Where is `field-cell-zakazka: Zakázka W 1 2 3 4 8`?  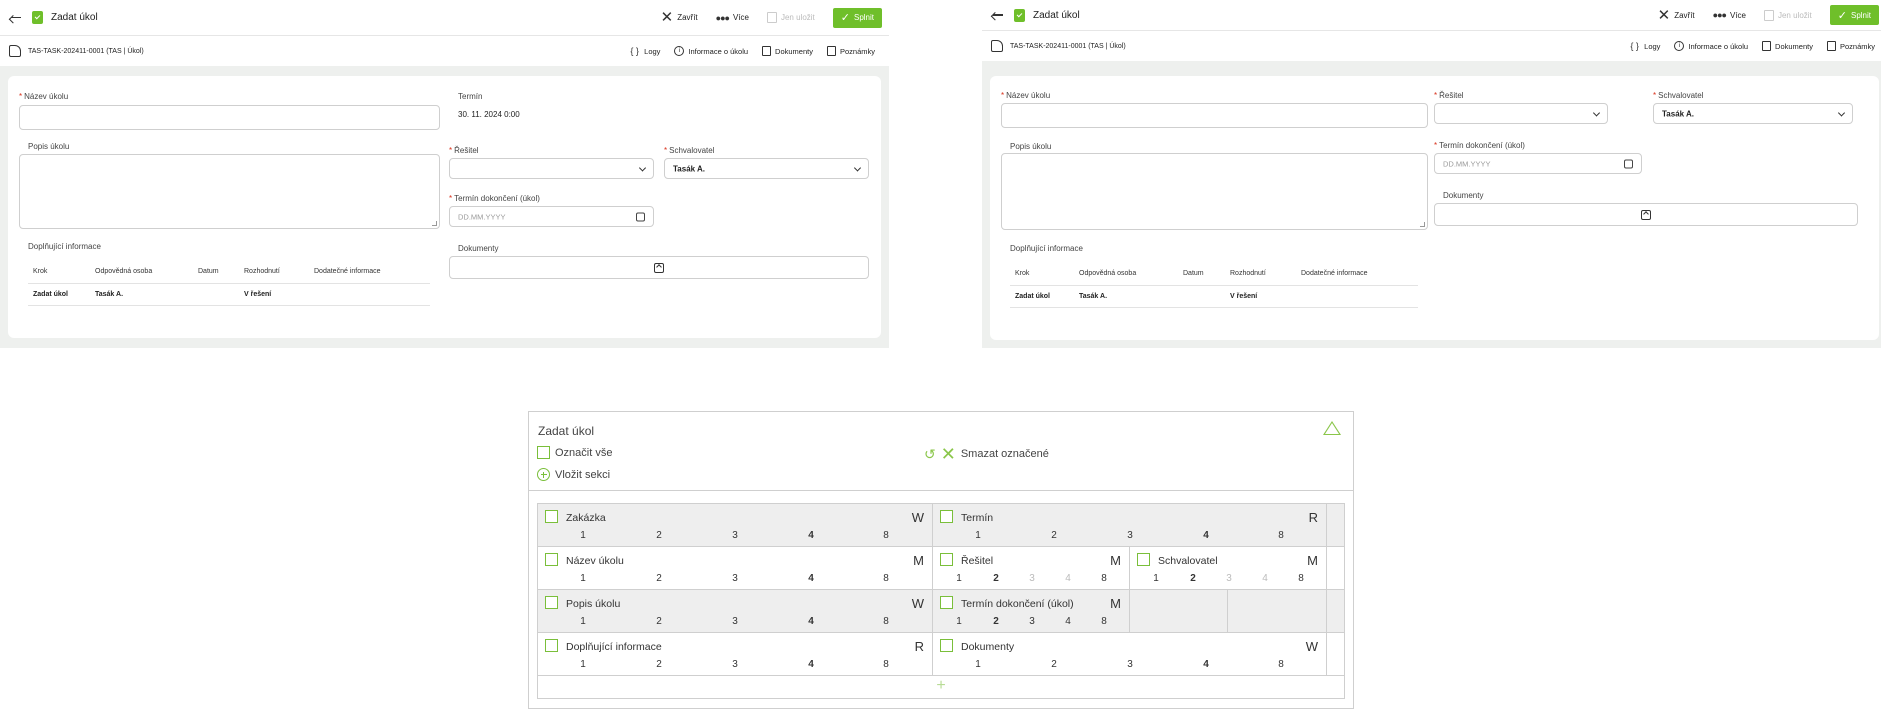
field-cell-zakazka: Zakázka W 1 2 3 4 8 is located at coordinates (735, 525).